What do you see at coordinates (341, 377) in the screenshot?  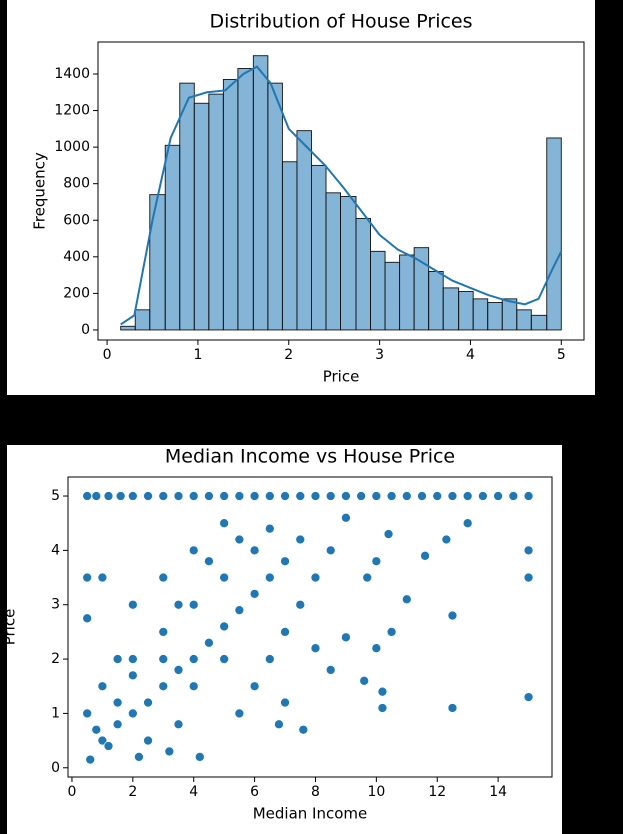 I see `x-axis-label: Price` at bounding box center [341, 377].